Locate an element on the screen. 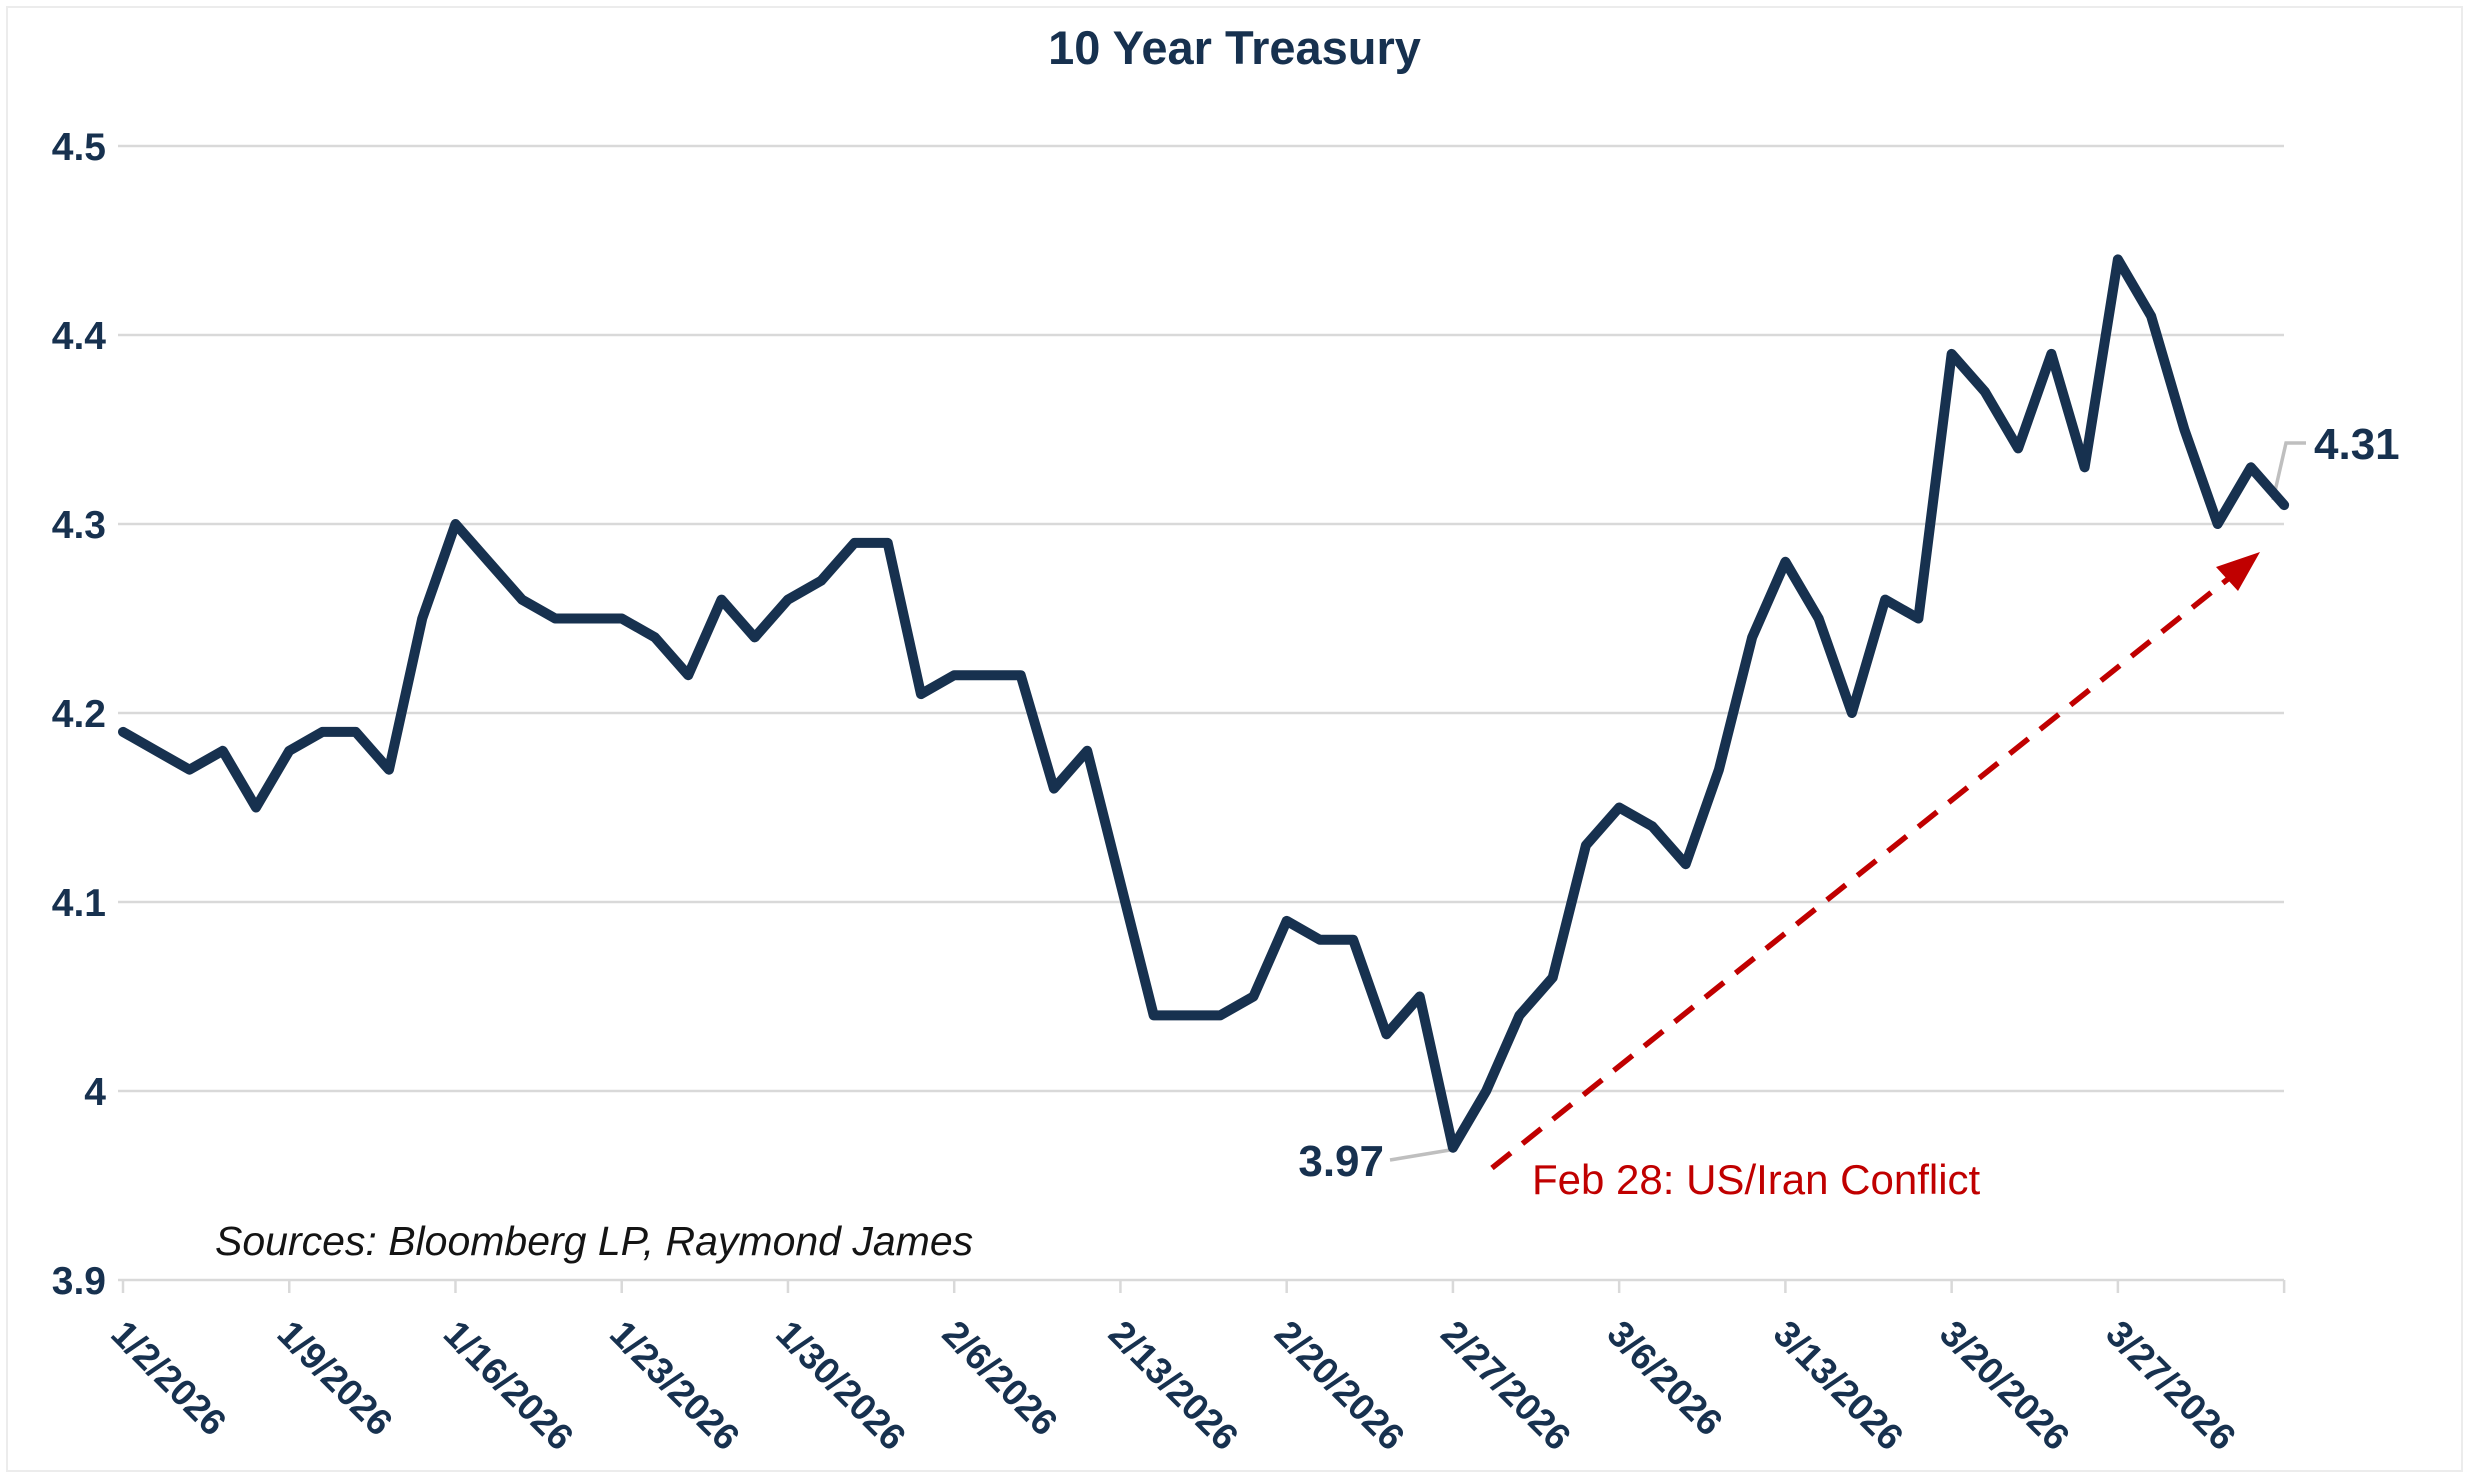 This screenshot has width=2469, height=1478. x-tick-label: 2/13/2026 is located at coordinates (1173, 1385).